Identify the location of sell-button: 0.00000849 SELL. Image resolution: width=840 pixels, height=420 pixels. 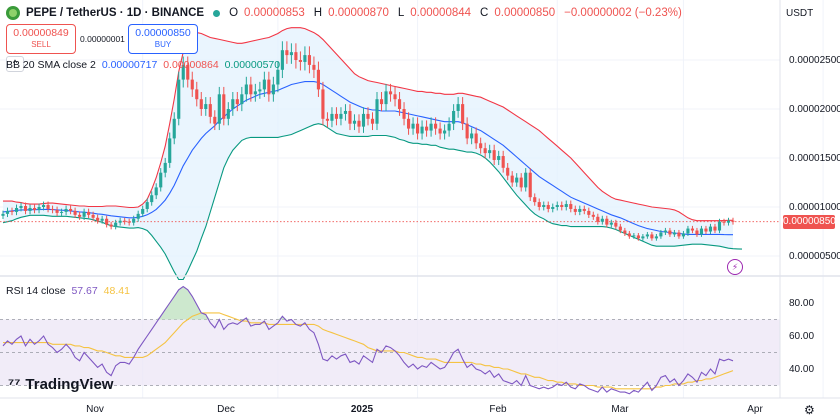
(41, 39).